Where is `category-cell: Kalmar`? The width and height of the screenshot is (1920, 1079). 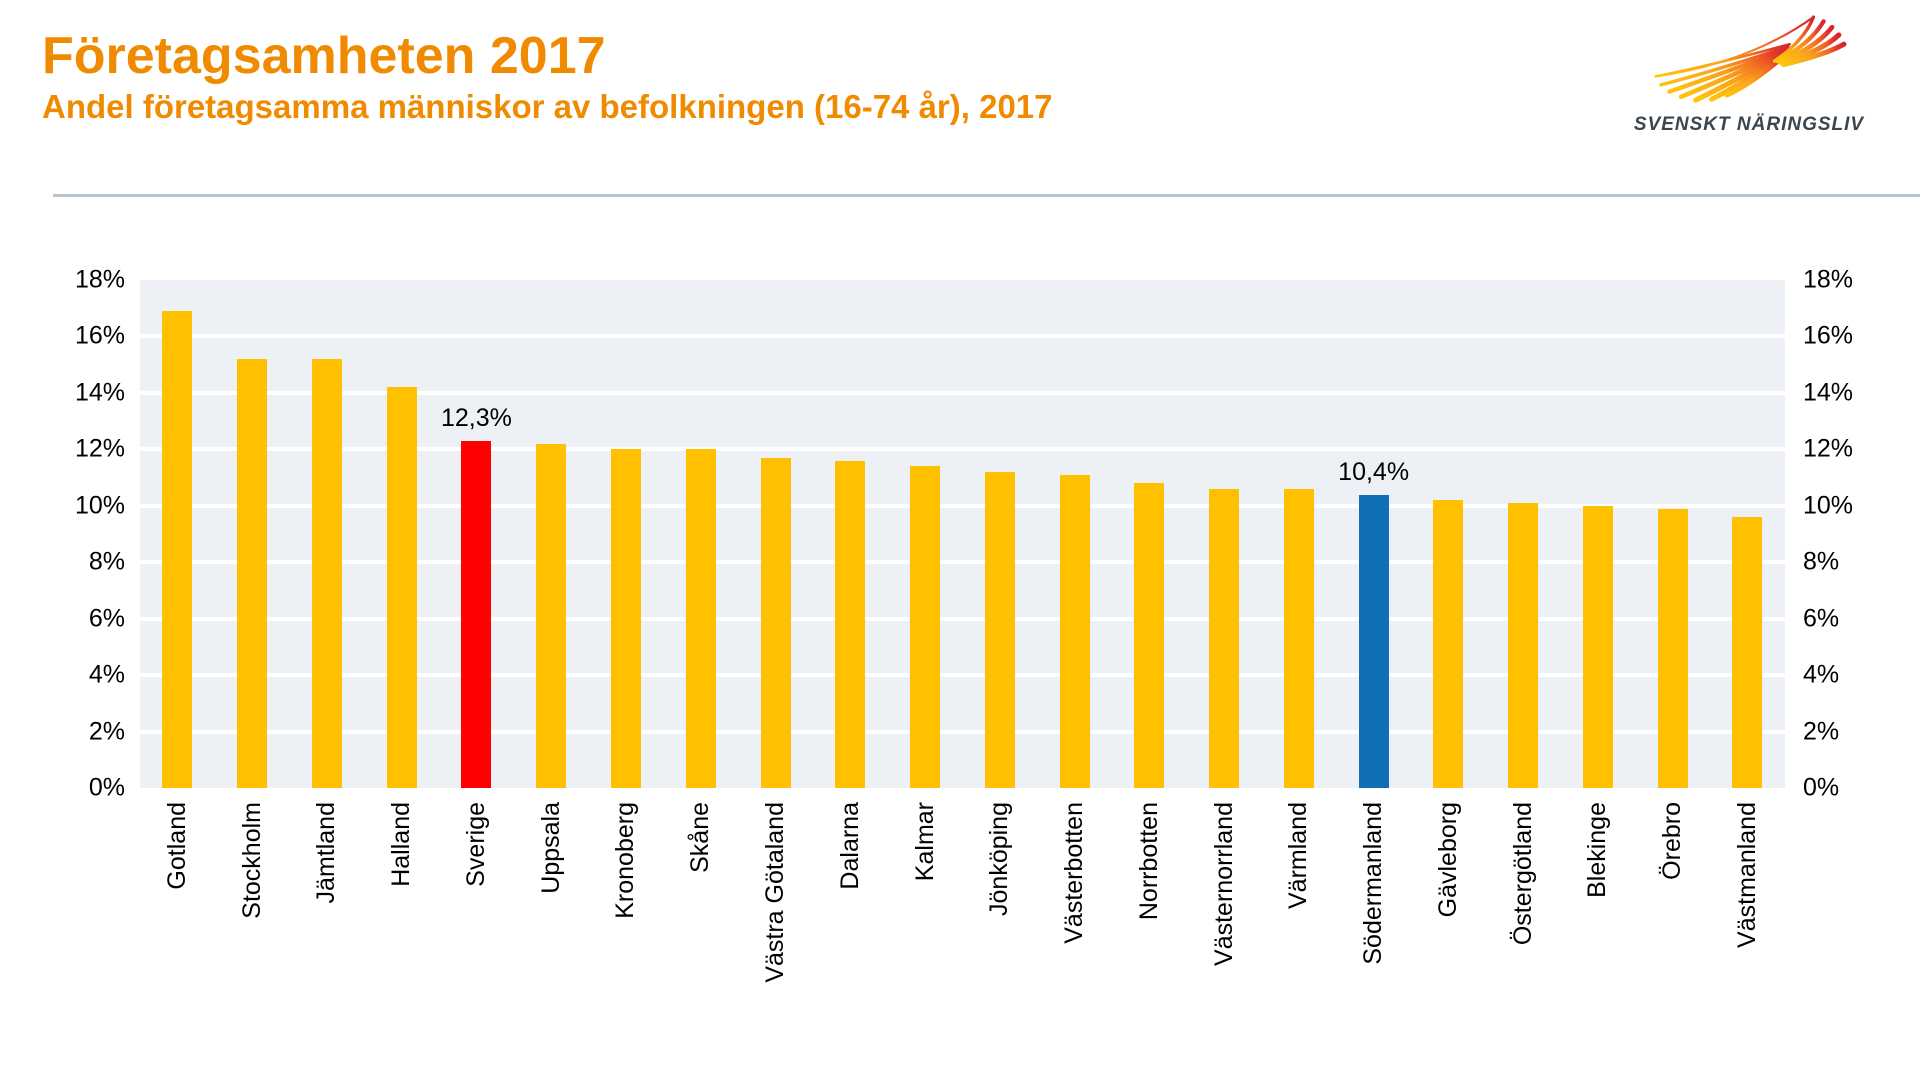
category-cell: Kalmar is located at coordinates (925, 937).